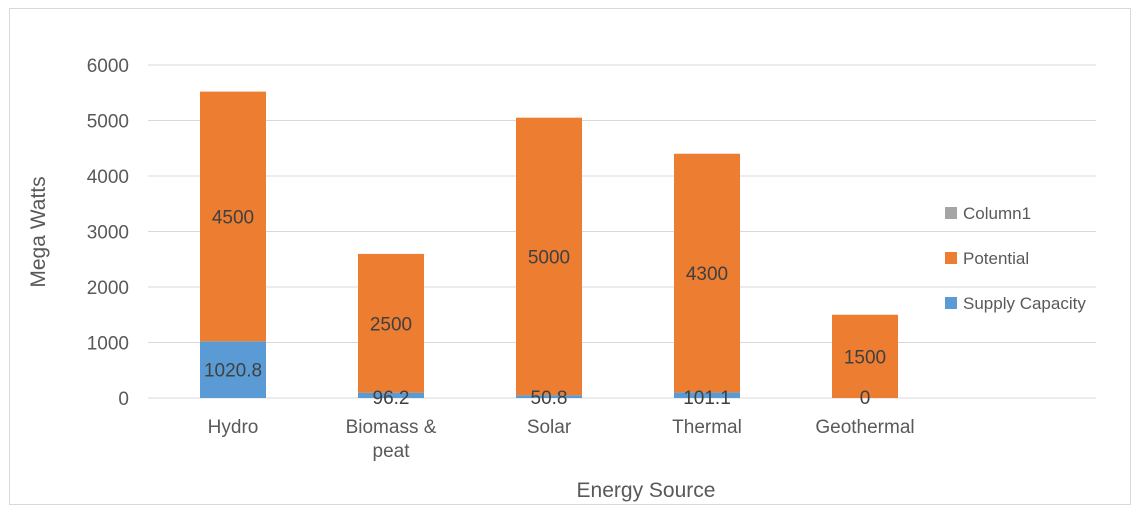 This screenshot has height=506, width=1132. Describe the element at coordinates (108, 177) in the screenshot. I see `y-tick-label: 4000` at that location.